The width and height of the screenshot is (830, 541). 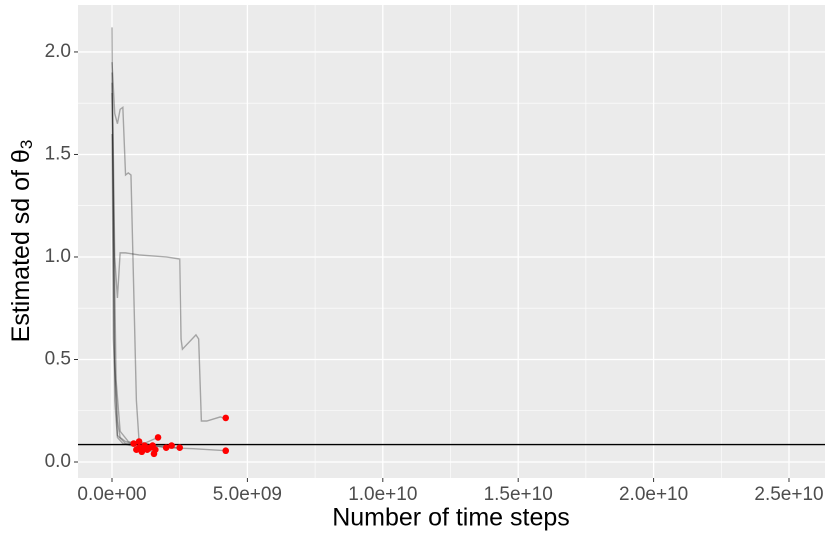 I want to click on x-tick-label: 1.5e+10, so click(x=518, y=494).